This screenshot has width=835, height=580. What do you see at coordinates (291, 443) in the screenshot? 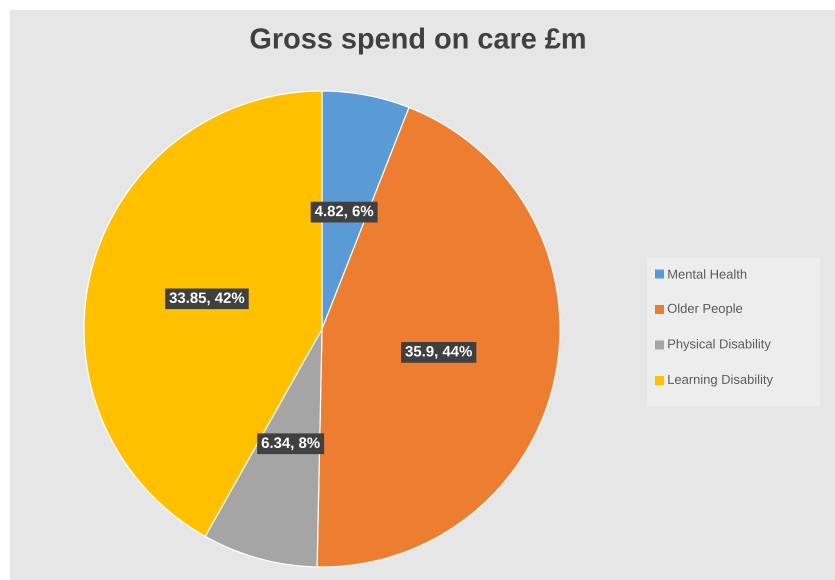
I see `data-label: 6.34, 8%` at bounding box center [291, 443].